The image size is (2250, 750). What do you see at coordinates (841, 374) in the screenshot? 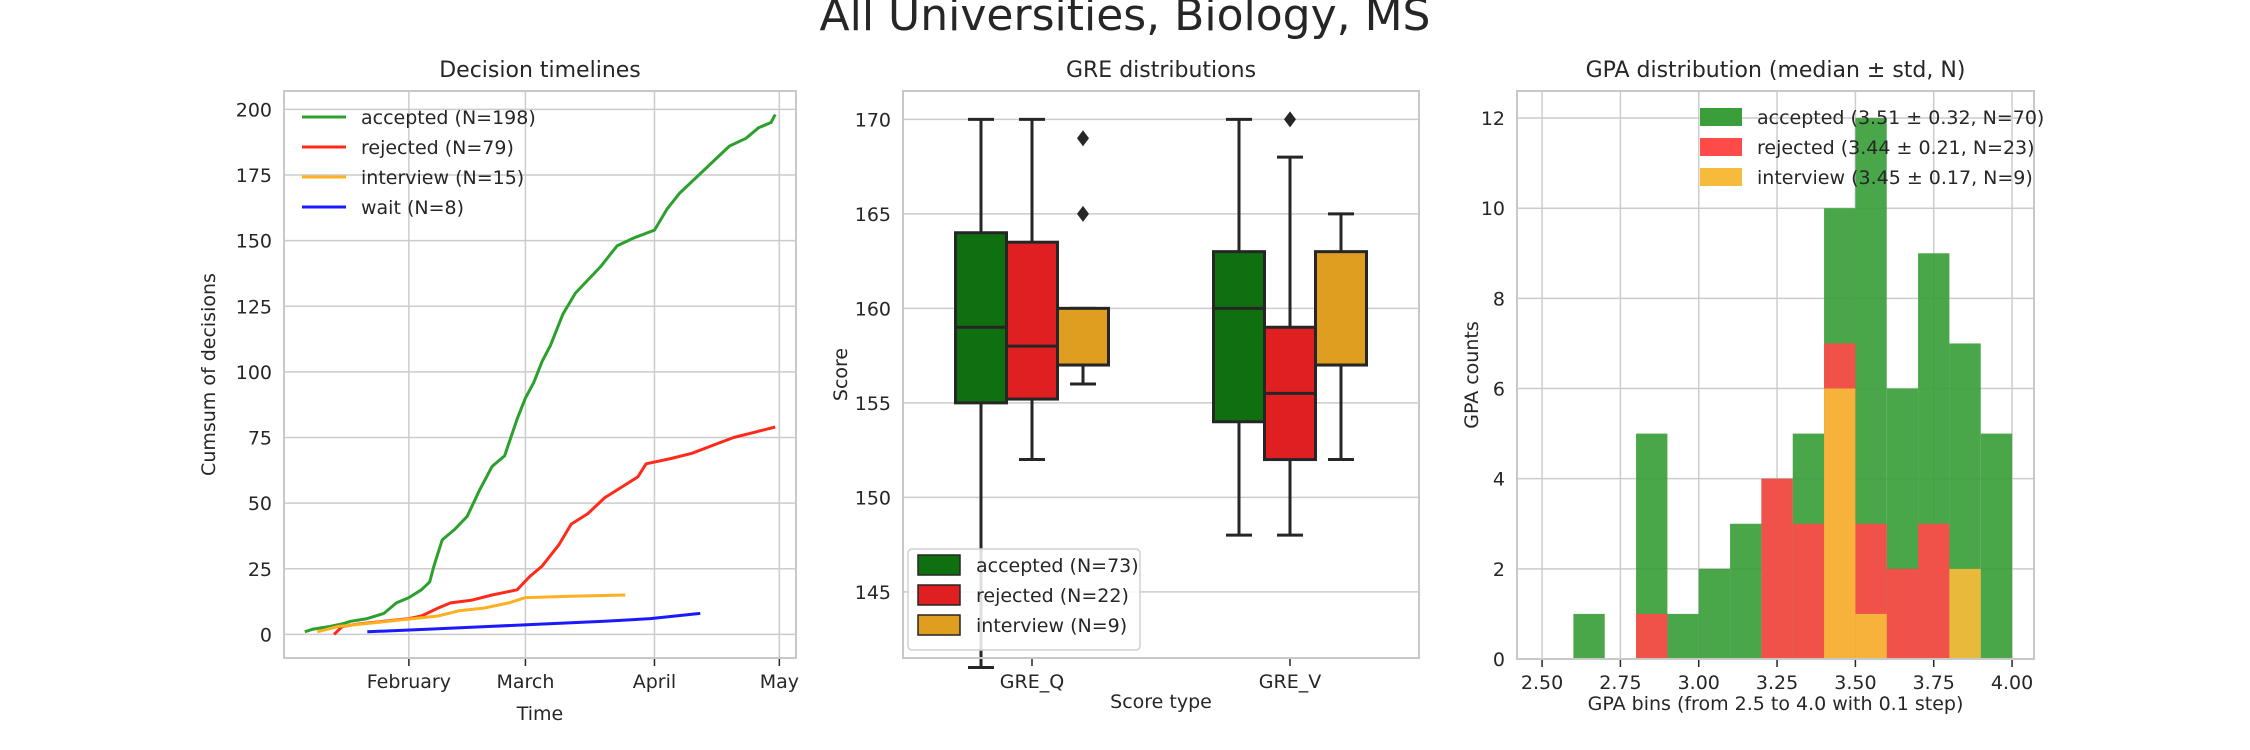
I see `gre-y-axis-label: Score` at bounding box center [841, 374].